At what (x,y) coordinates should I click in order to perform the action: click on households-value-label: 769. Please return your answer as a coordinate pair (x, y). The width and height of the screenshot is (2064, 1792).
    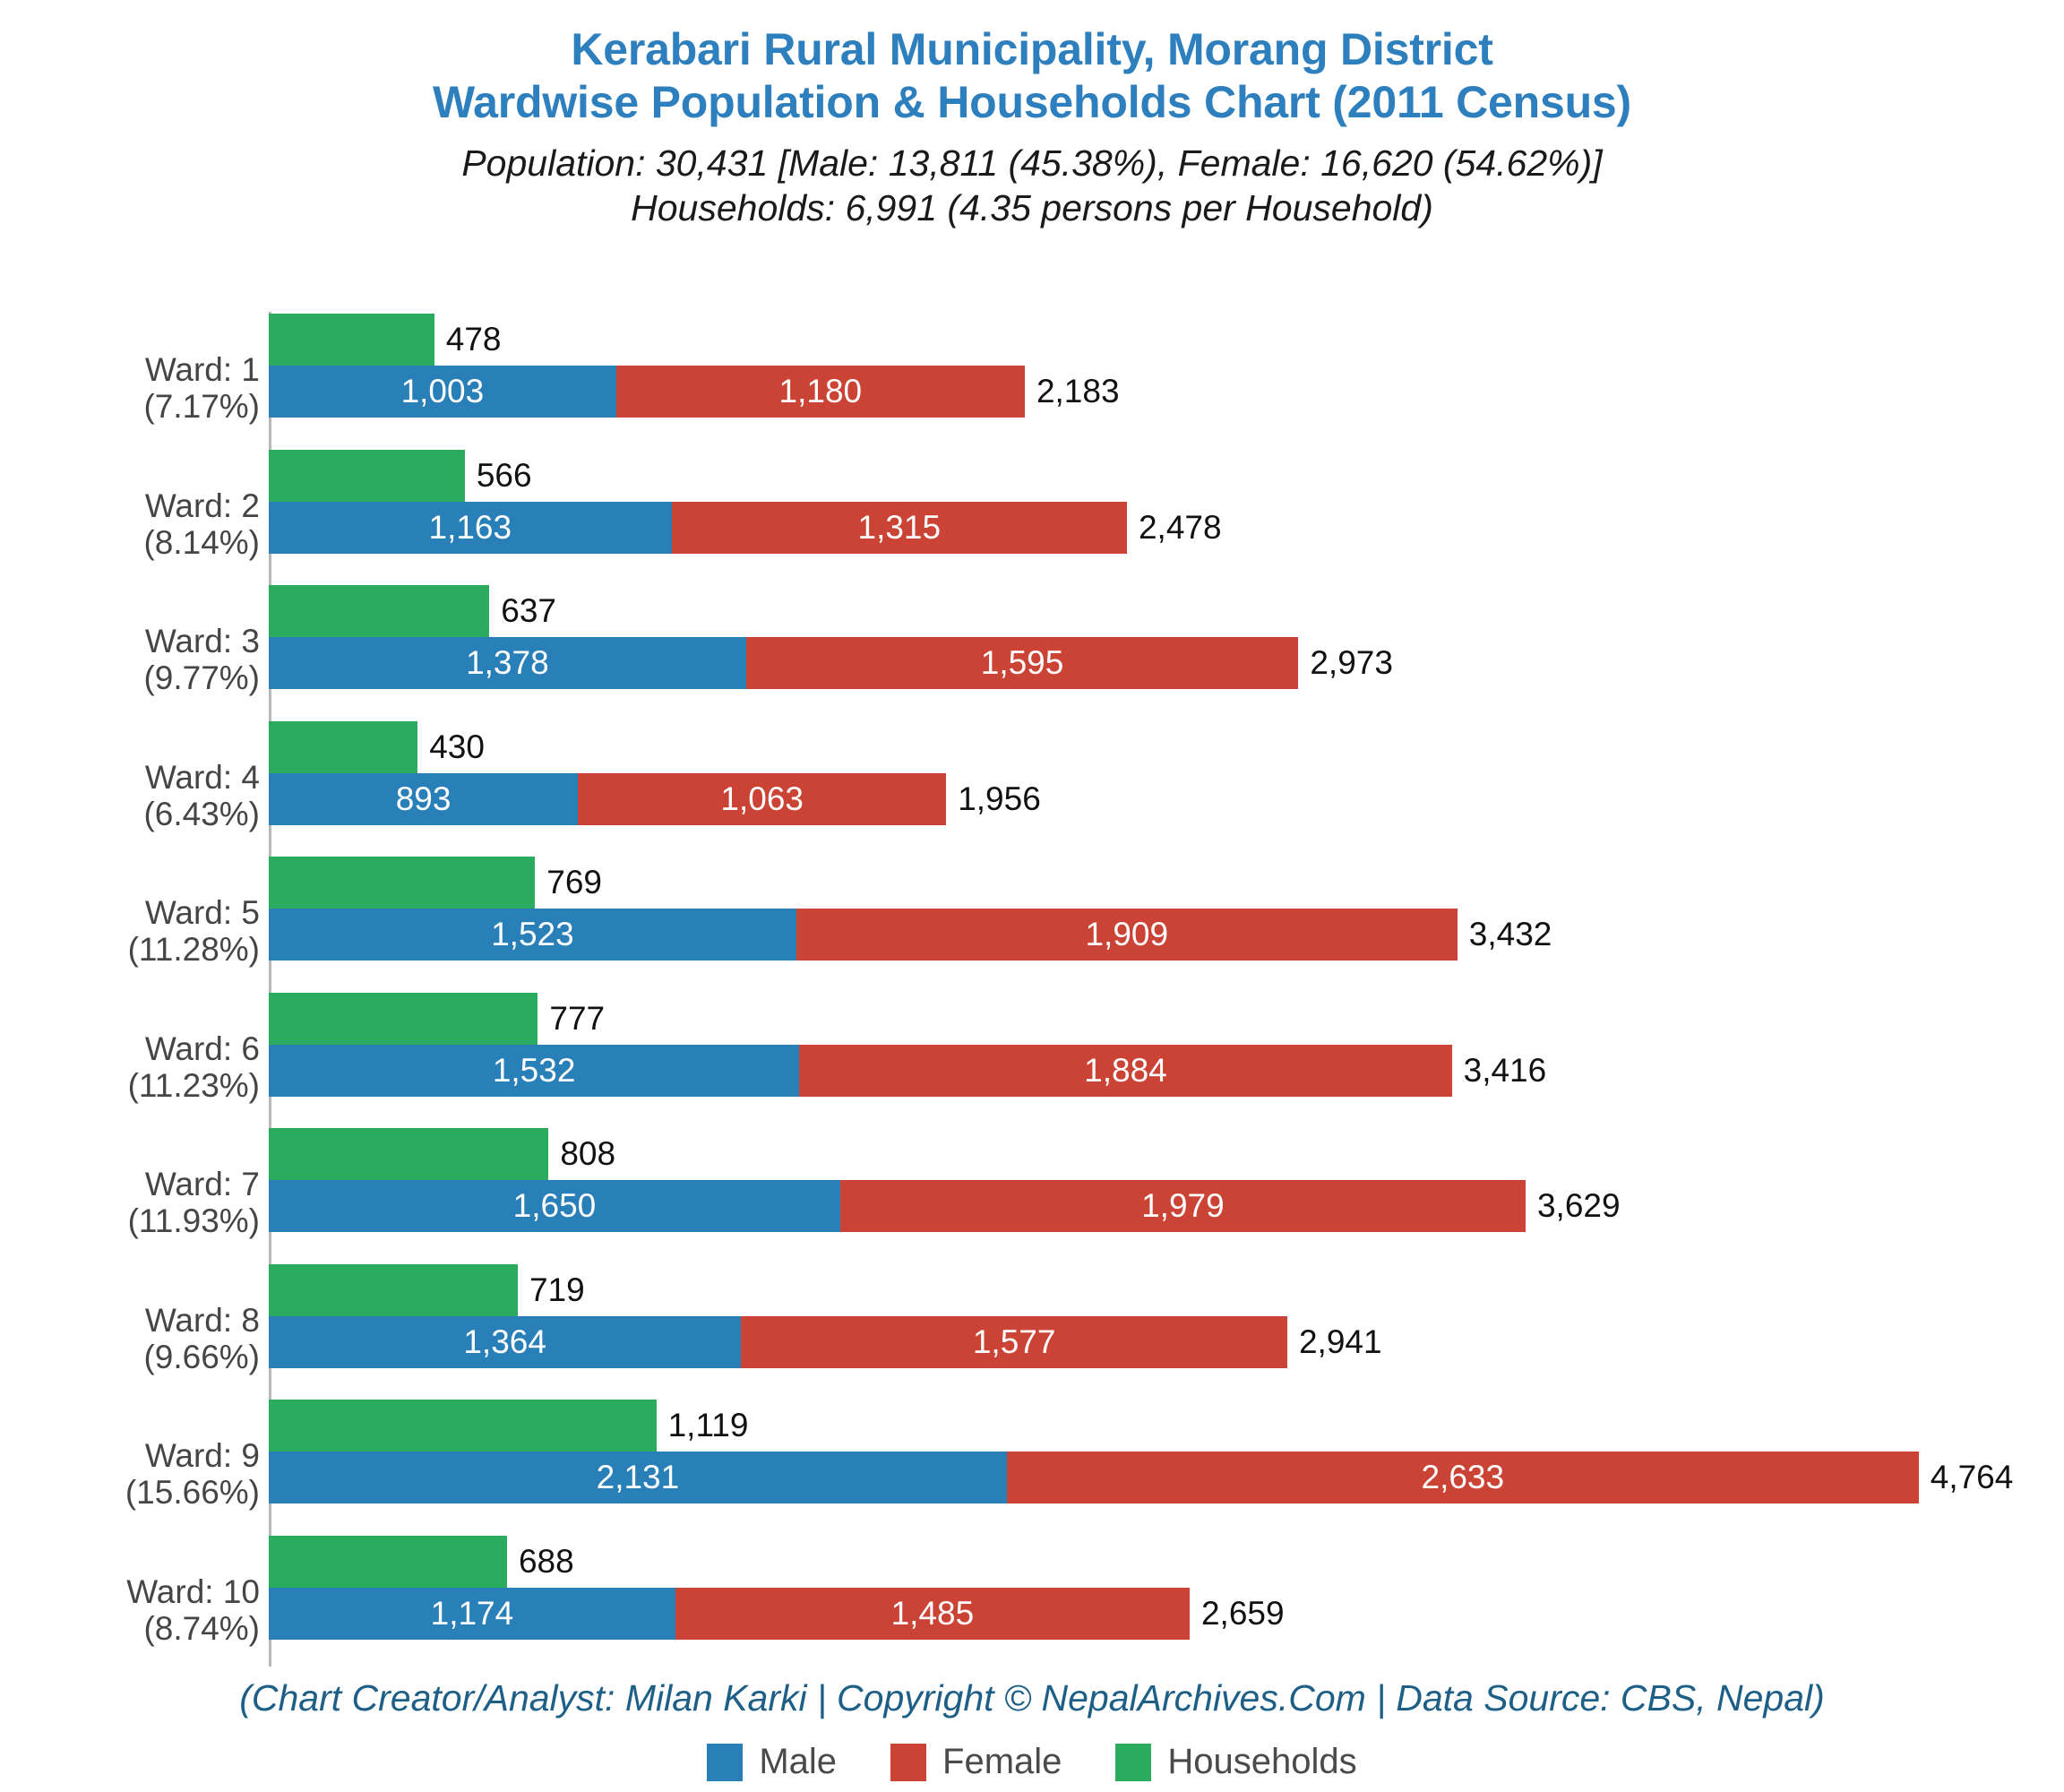
    Looking at the image, I should click on (575, 882).